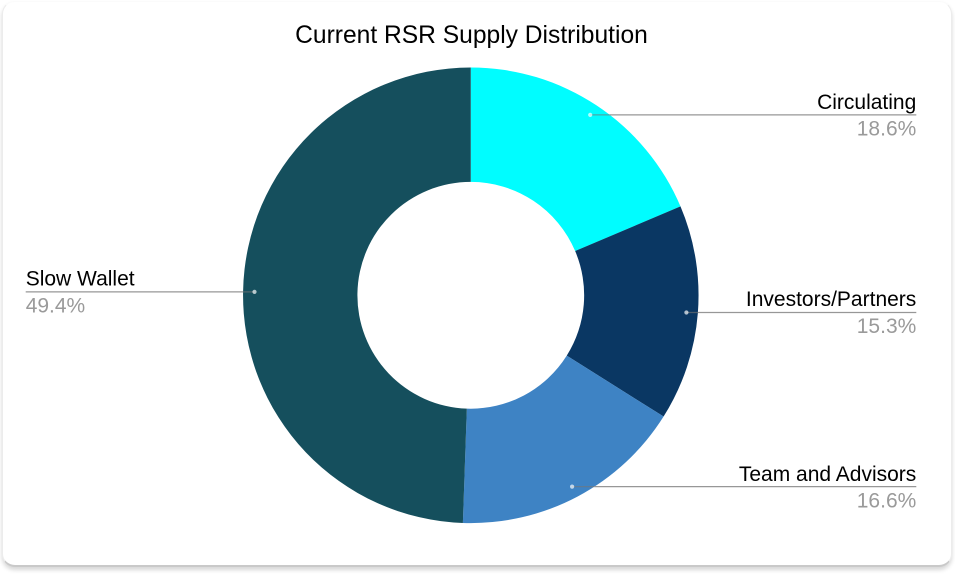 The image size is (955, 574). What do you see at coordinates (887, 326) in the screenshot?
I see `svg-text: 15.3%` at bounding box center [887, 326].